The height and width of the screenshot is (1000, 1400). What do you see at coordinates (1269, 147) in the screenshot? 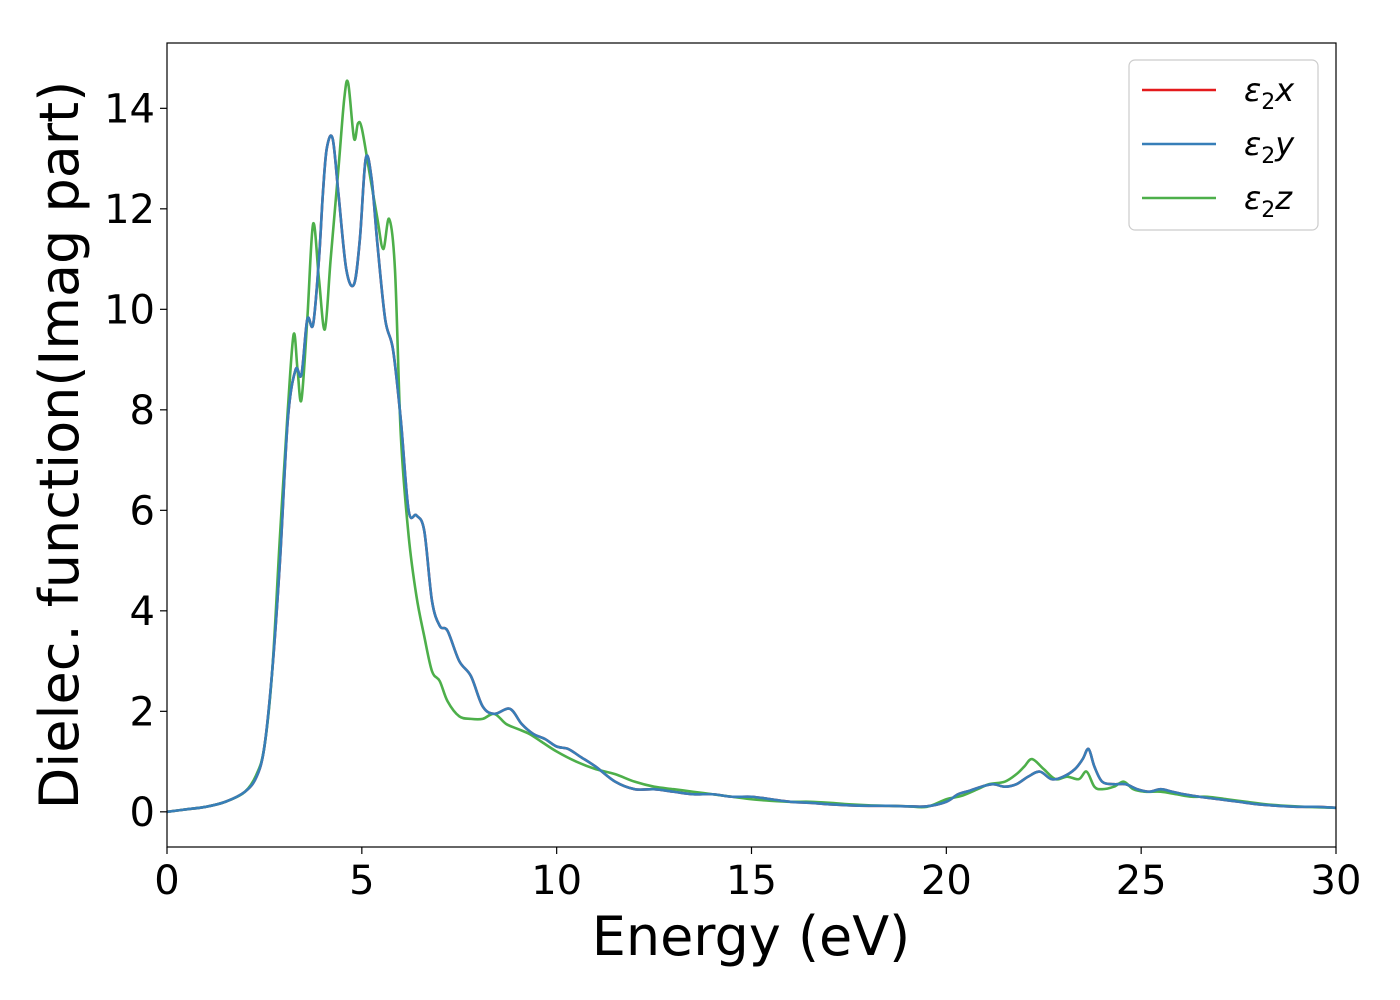
I see `legend-label-y: ε2y` at bounding box center [1269, 147].